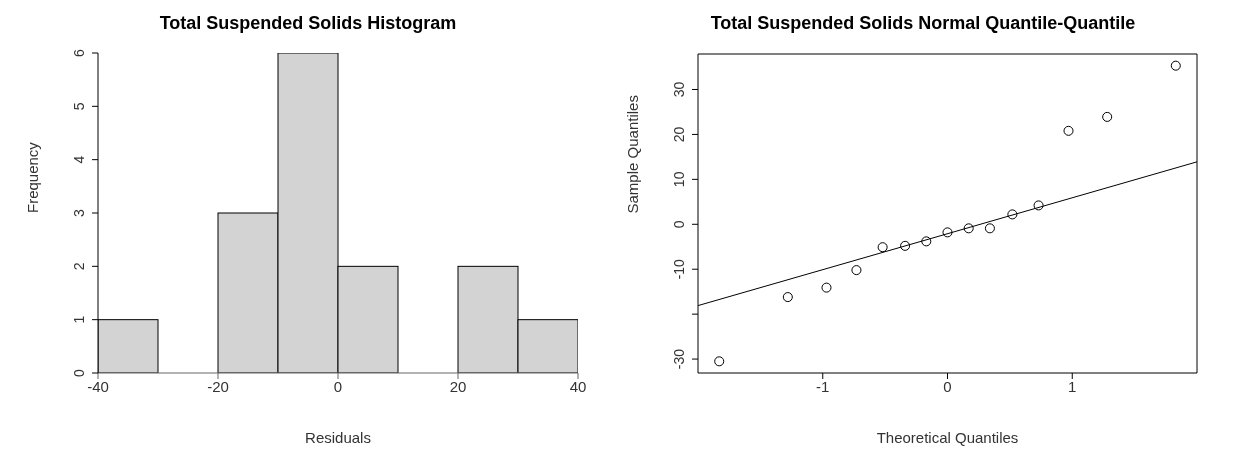 This screenshot has width=1247, height=465. Describe the element at coordinates (98, 386) in the screenshot. I see `x-tick-label: -40` at that location.